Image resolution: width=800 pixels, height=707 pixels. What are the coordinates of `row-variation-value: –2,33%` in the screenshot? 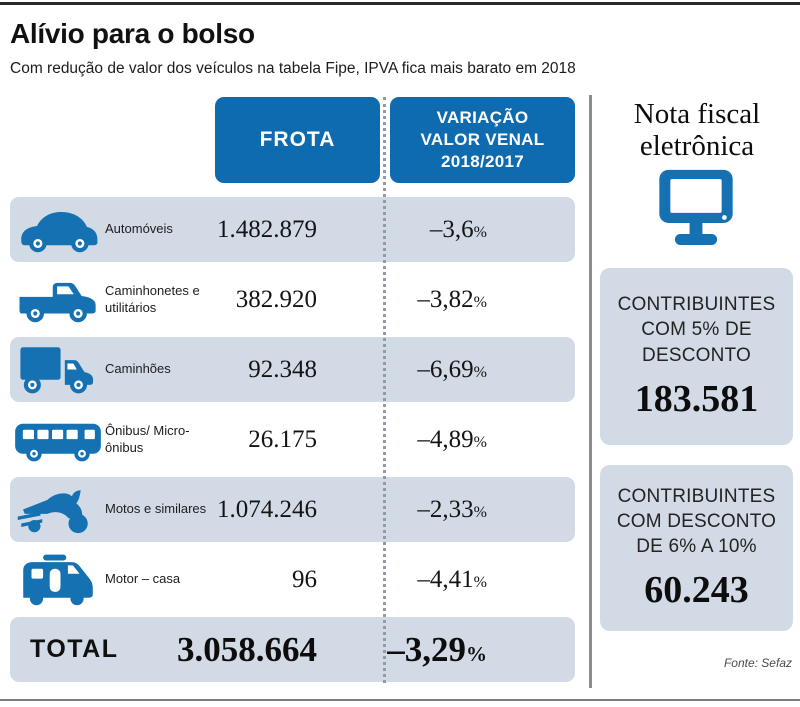 It's located at (446, 510).